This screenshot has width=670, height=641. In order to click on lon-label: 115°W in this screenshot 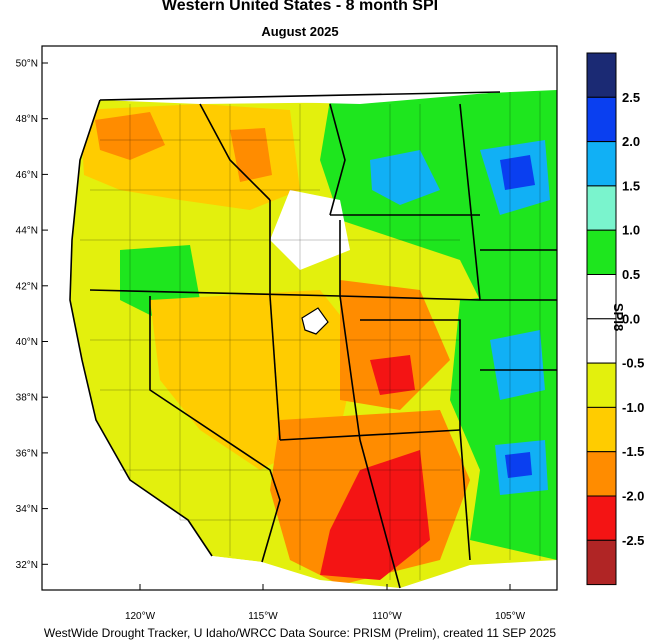, I will do `click(263, 616)`.